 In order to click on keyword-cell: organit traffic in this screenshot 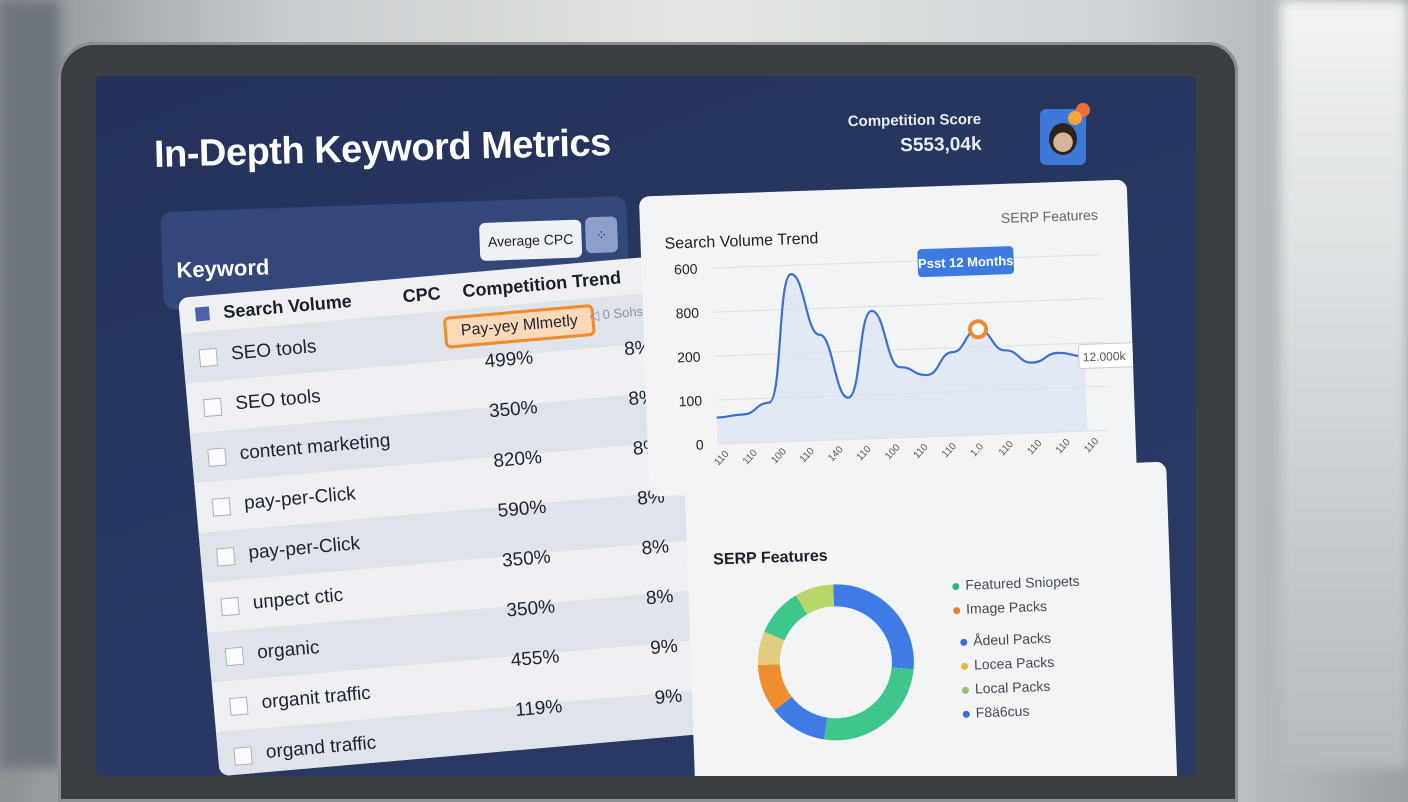, I will do `click(316, 698)`.